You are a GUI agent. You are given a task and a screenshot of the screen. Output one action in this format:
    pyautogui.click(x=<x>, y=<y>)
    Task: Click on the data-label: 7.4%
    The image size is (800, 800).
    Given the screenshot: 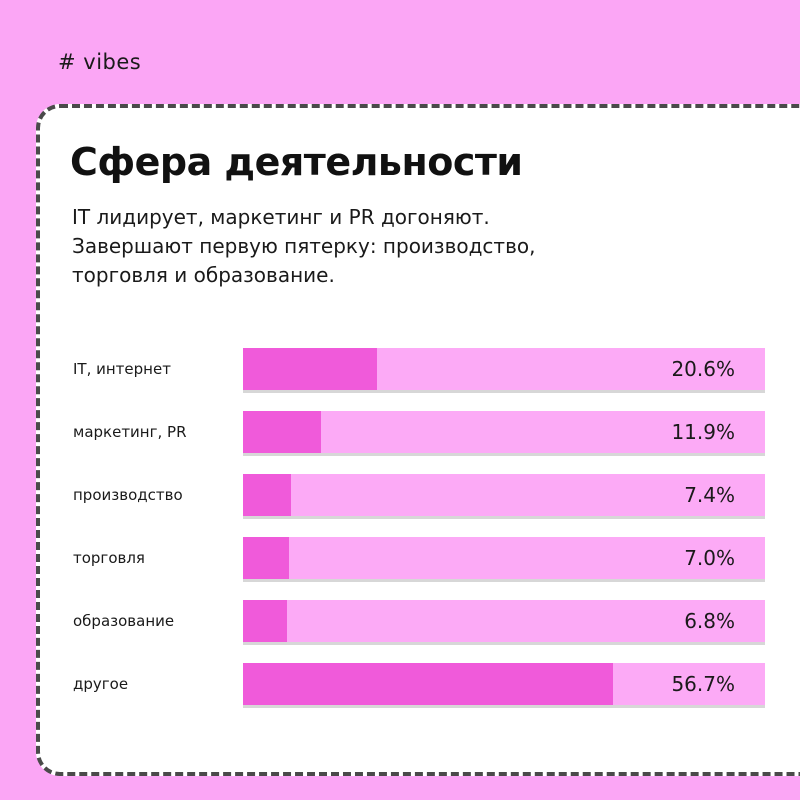 What is the action you would take?
    pyautogui.click(x=709, y=495)
    